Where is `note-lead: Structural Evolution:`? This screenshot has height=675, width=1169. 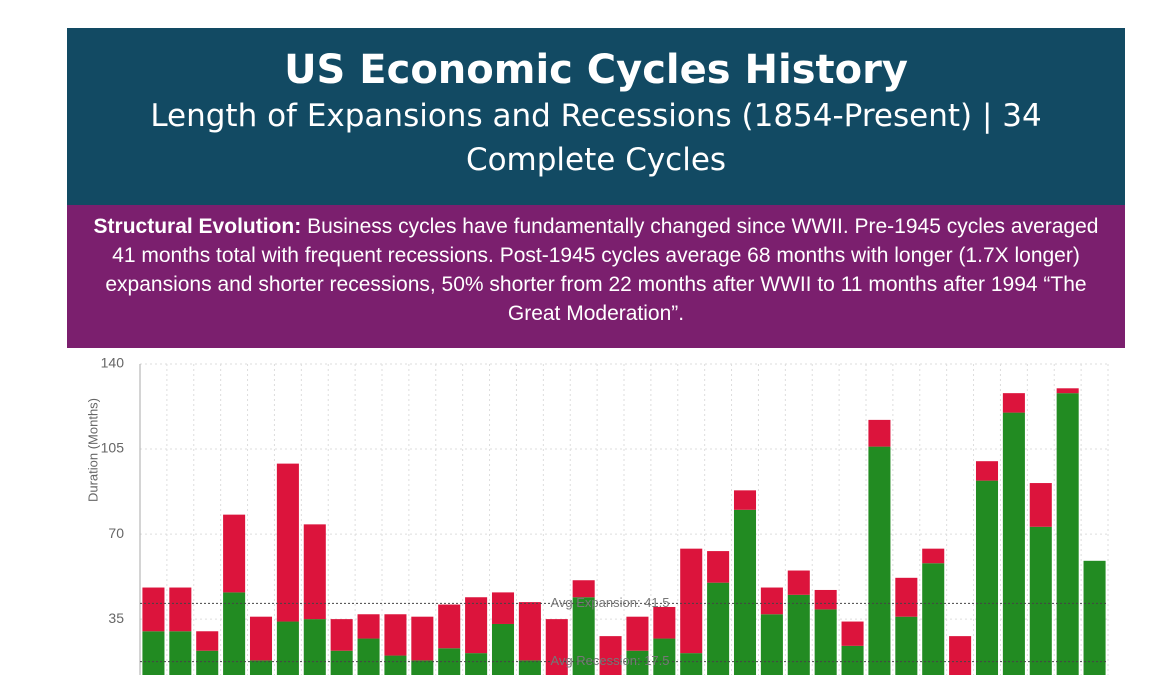 note-lead: Structural Evolution: is located at coordinates (197, 226).